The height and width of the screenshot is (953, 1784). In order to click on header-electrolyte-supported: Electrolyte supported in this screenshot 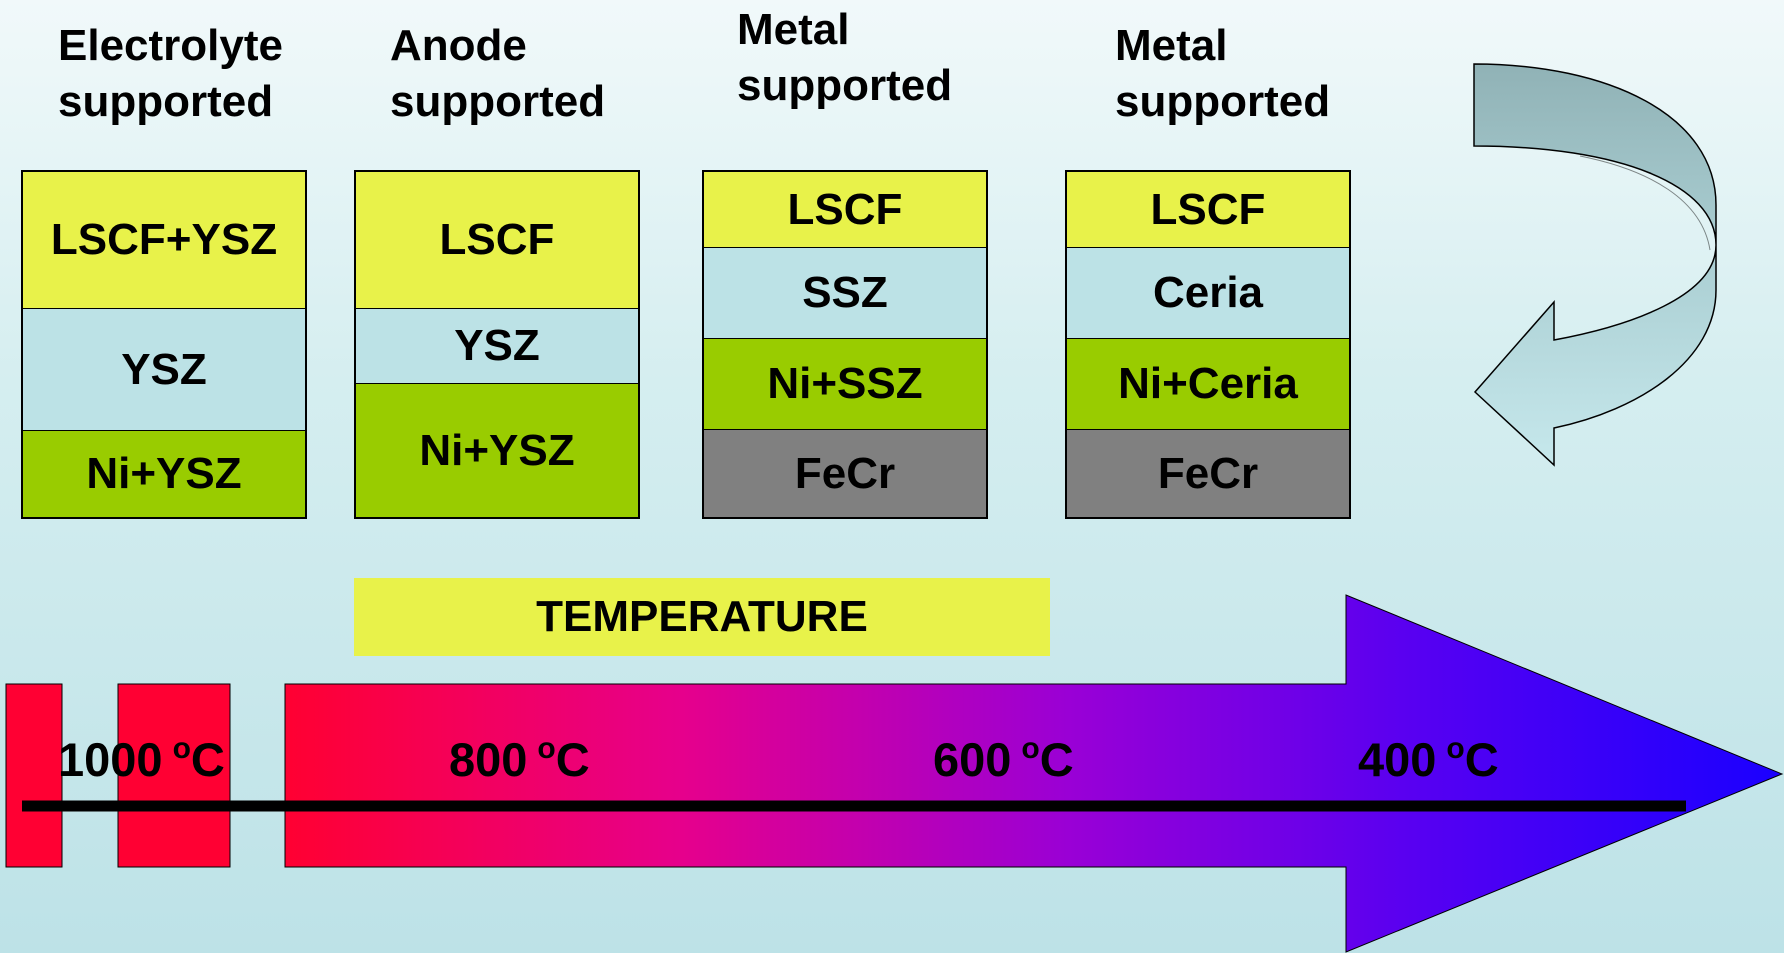, I will do `click(170, 74)`.